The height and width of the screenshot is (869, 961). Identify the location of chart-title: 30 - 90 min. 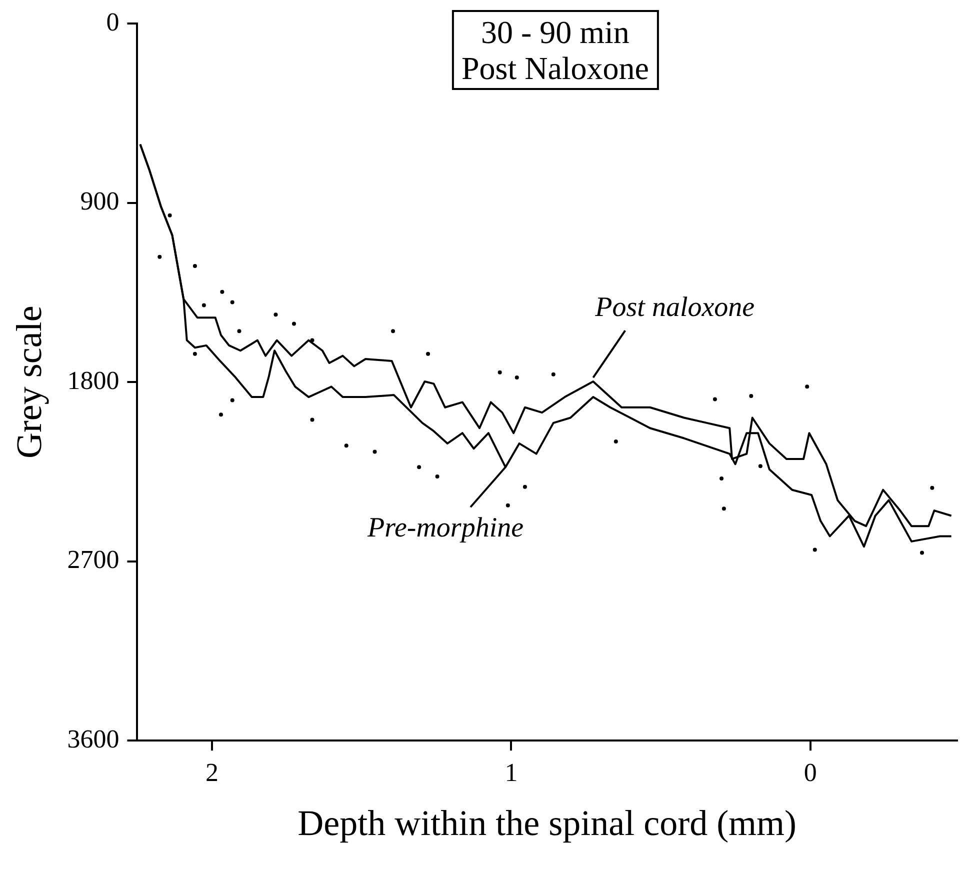
(555, 32).